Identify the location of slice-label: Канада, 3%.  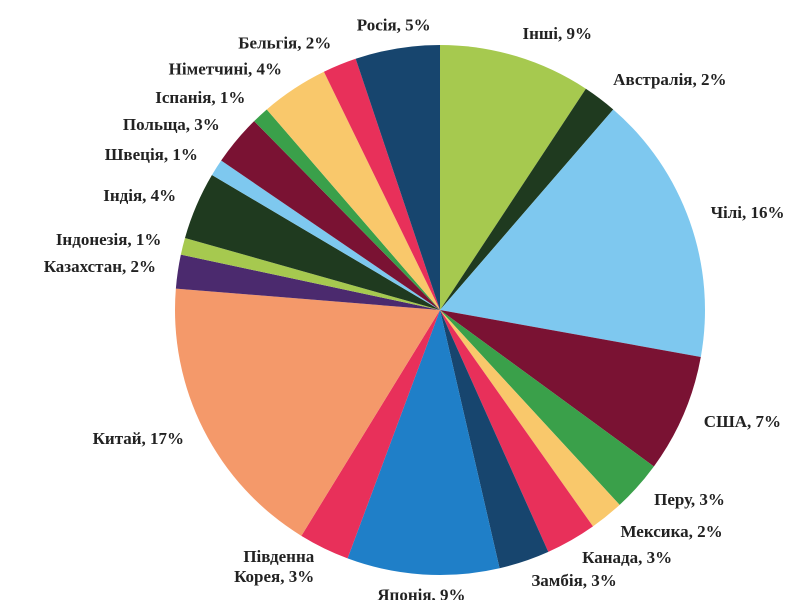
(627, 557).